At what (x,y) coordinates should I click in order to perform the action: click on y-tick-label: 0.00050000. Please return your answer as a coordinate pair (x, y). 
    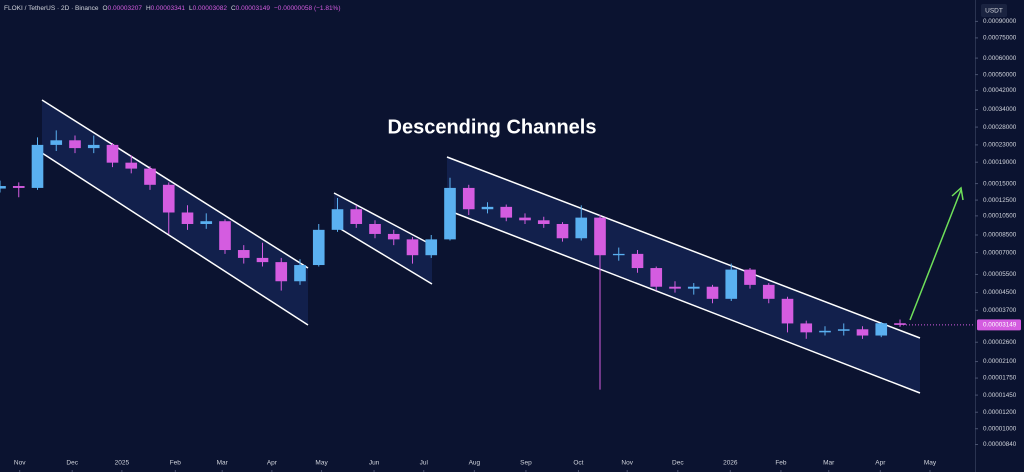
    Looking at the image, I should click on (1000, 74).